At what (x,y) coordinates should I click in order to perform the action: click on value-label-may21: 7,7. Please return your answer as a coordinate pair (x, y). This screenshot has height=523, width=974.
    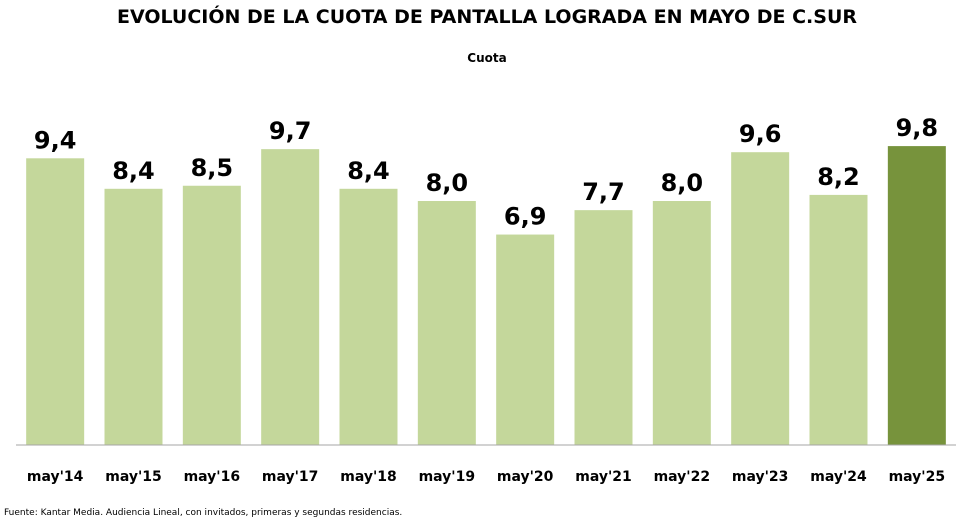
    Looking at the image, I should click on (603, 192).